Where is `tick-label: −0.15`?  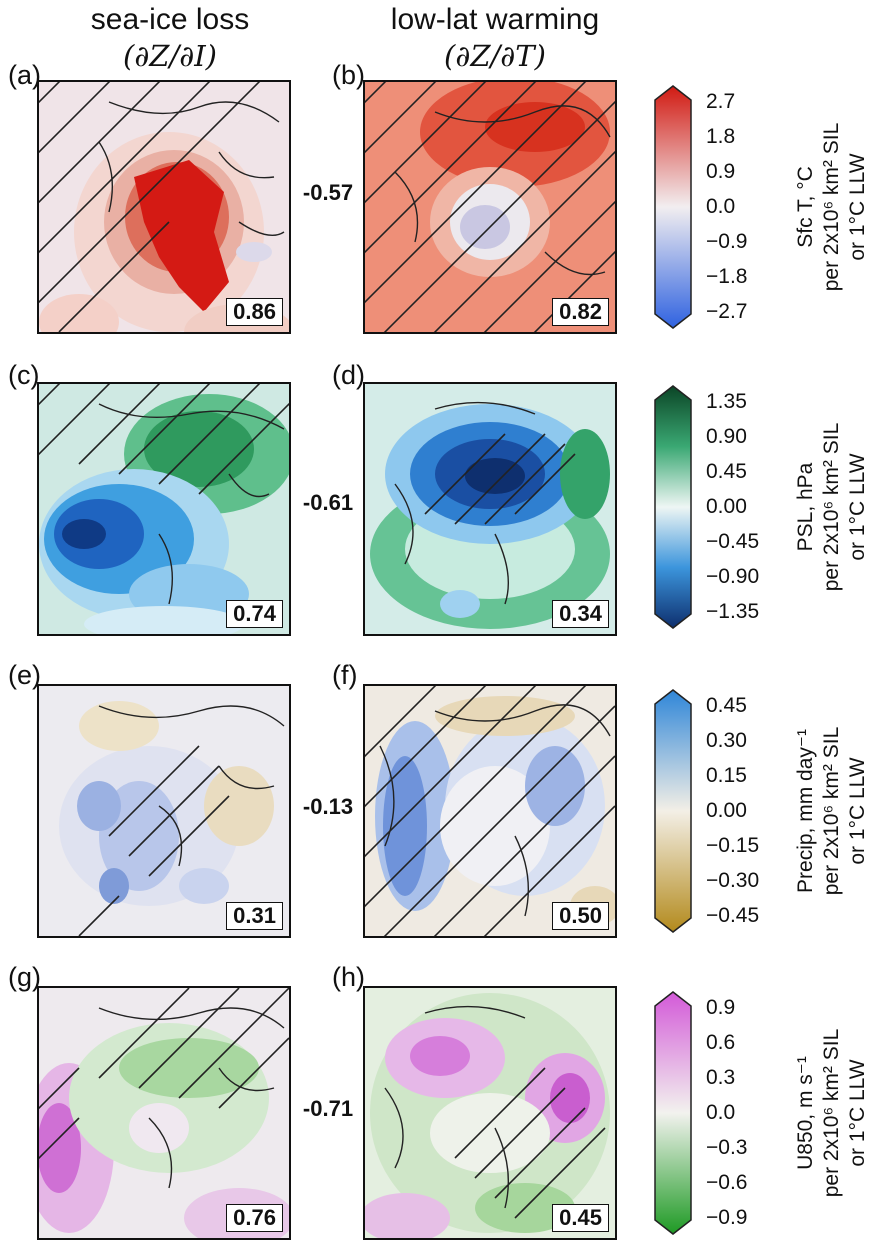
tick-label: −0.15 is located at coordinates (733, 845).